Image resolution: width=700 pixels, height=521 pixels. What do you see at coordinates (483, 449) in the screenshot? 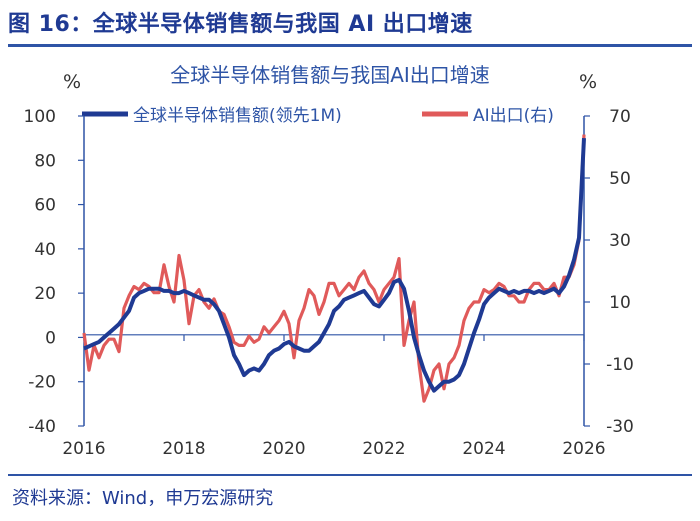
I see `x-tick-label: 2024` at bounding box center [483, 449].